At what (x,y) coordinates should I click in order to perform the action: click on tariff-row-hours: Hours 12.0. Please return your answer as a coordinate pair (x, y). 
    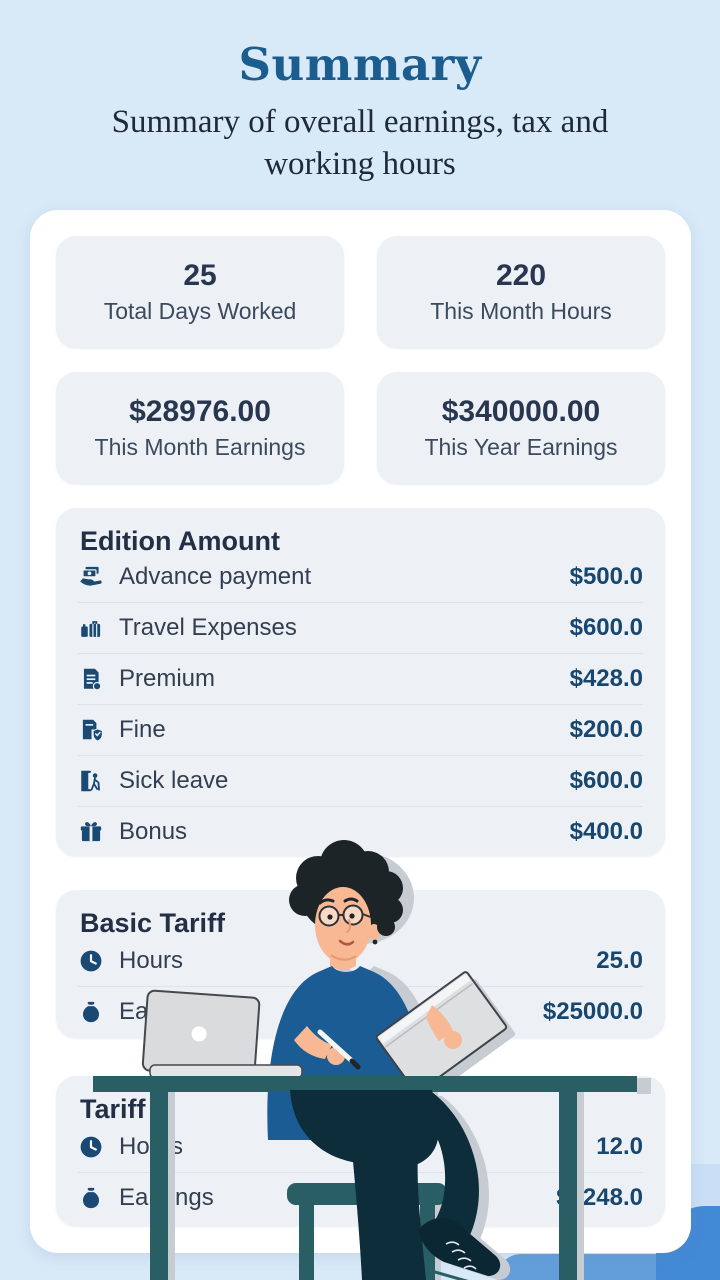
    Looking at the image, I should click on (360, 1147).